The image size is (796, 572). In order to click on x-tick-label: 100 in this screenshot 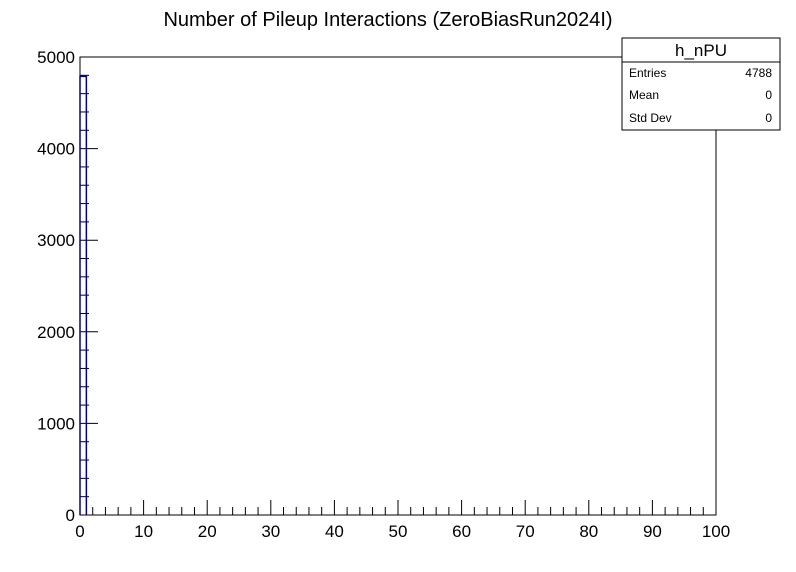, I will do `click(716, 531)`.